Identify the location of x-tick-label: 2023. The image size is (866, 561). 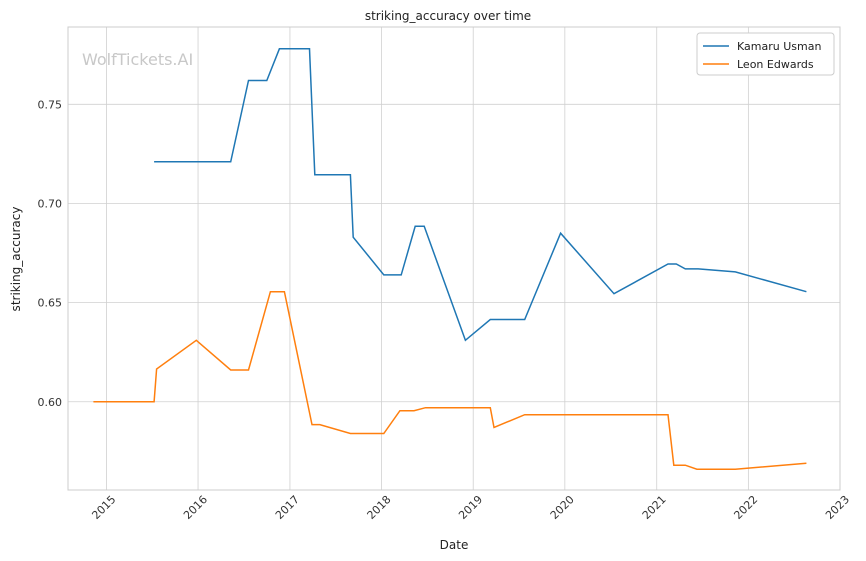
(837, 507).